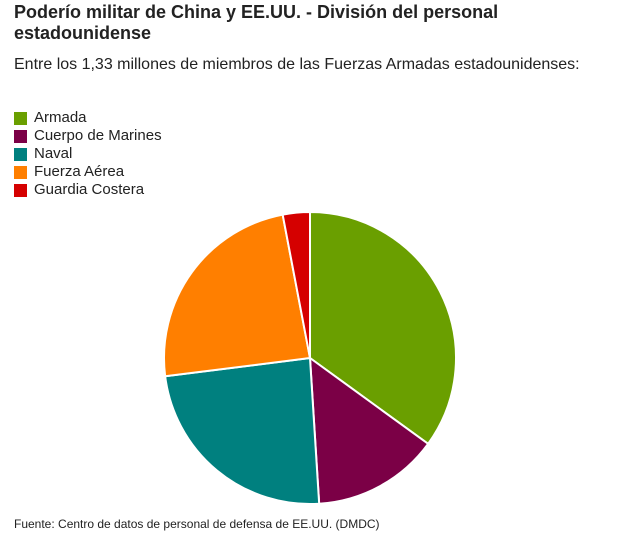 Image resolution: width=635 pixels, height=537 pixels. I want to click on legend-label: Fuerza Aérea, so click(79, 171).